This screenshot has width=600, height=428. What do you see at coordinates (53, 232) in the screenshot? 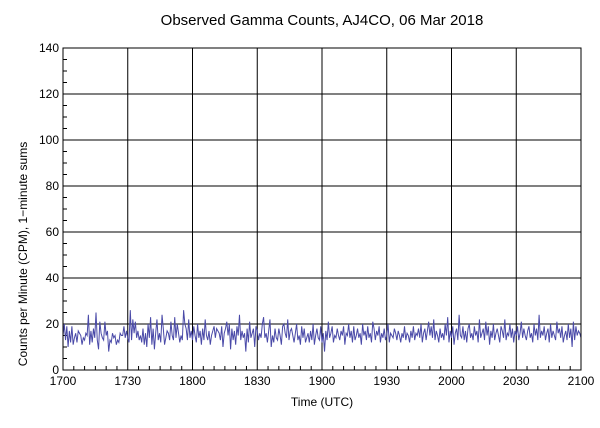
I see `y-tick-label: 60` at bounding box center [53, 232].